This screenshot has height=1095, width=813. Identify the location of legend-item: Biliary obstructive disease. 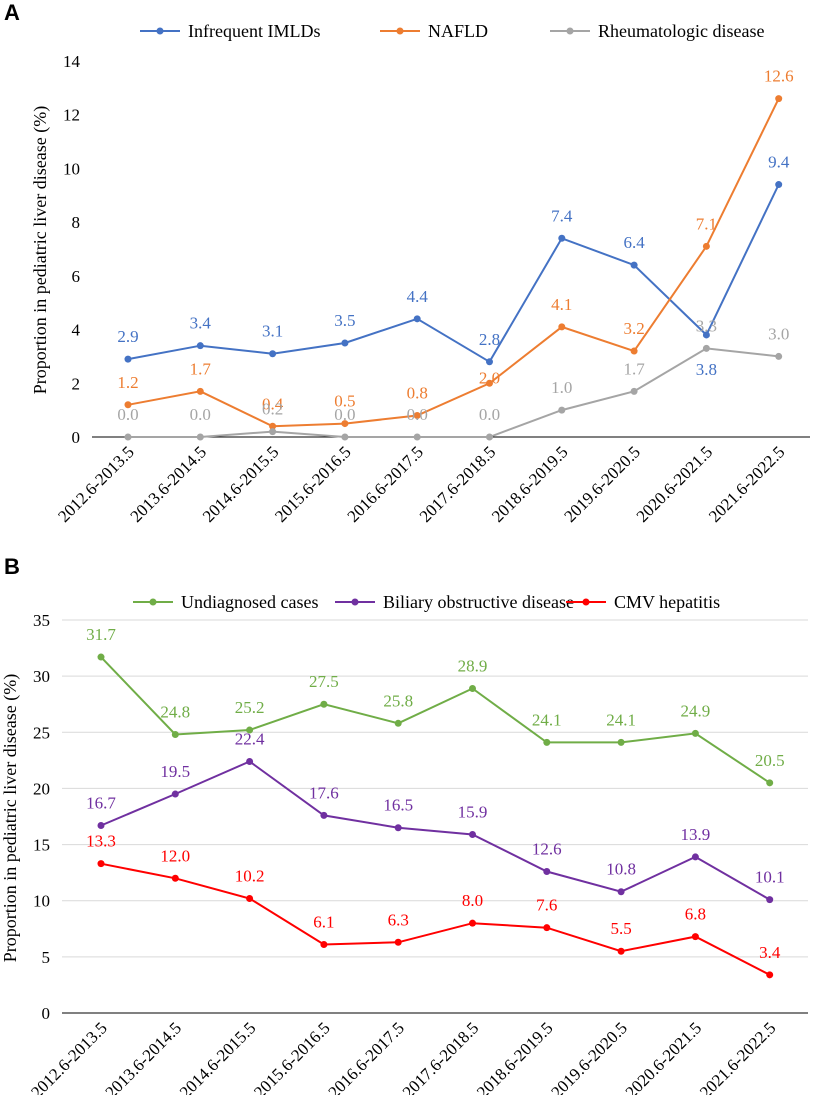
(454, 602).